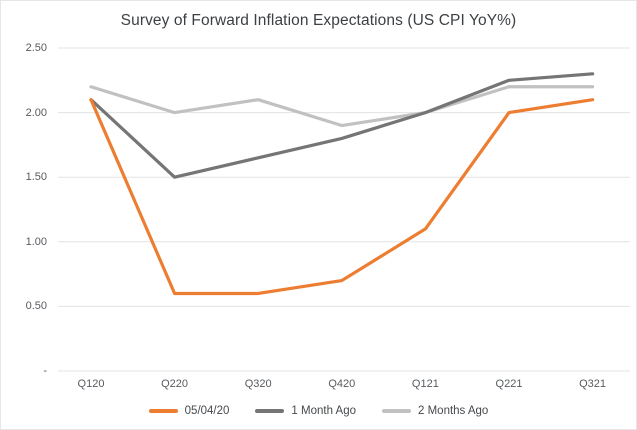 Image resolution: width=637 pixels, height=430 pixels. Describe the element at coordinates (509, 384) in the screenshot. I see `x-tick-label: Q221` at that location.